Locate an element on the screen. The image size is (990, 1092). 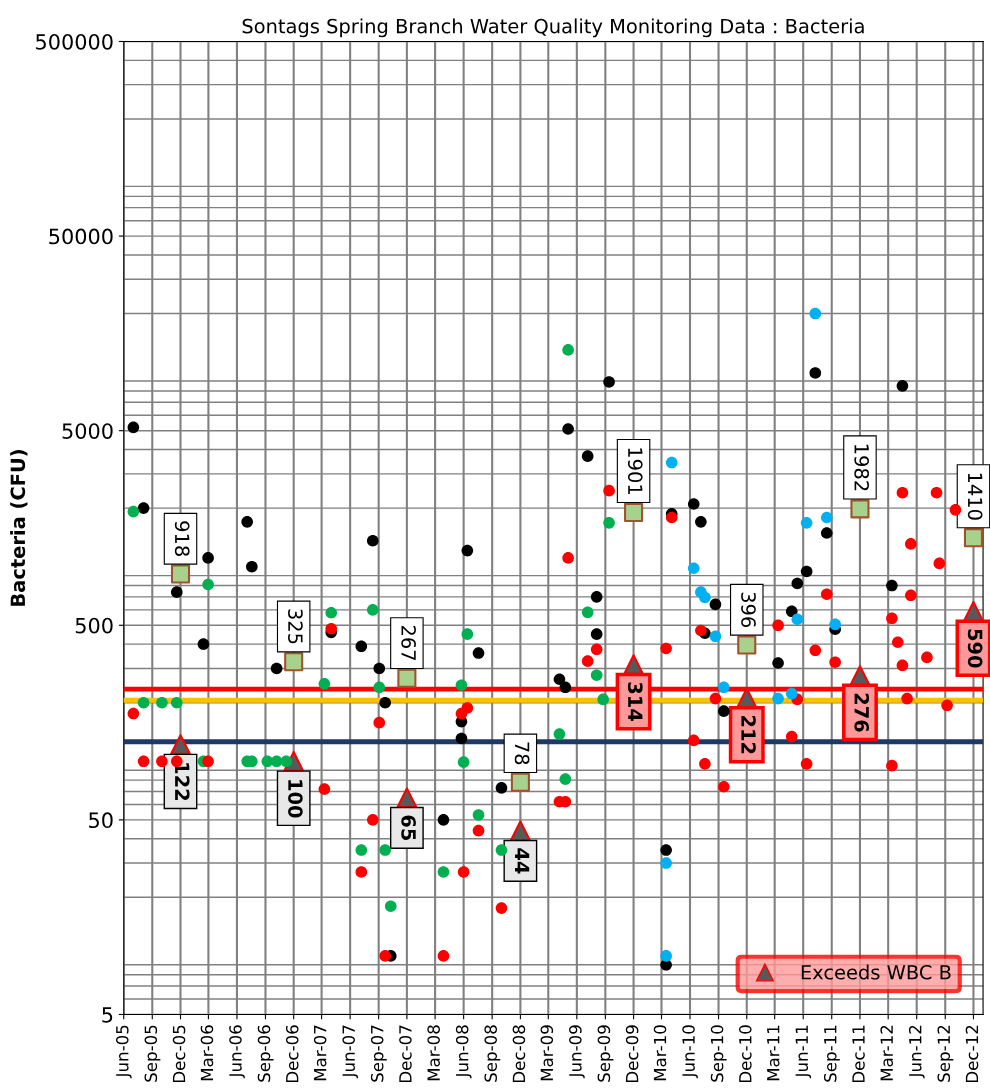
data-label: 325 is located at coordinates (295, 626).